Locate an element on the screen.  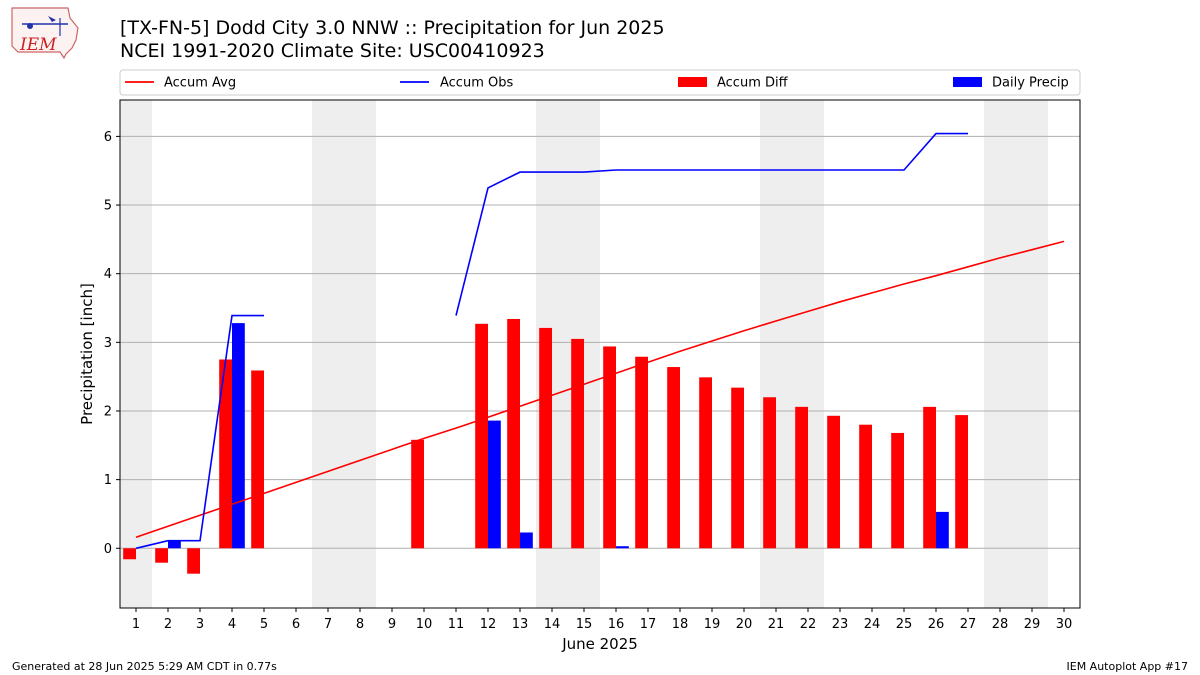
x-tick-label: 2 is located at coordinates (168, 624).